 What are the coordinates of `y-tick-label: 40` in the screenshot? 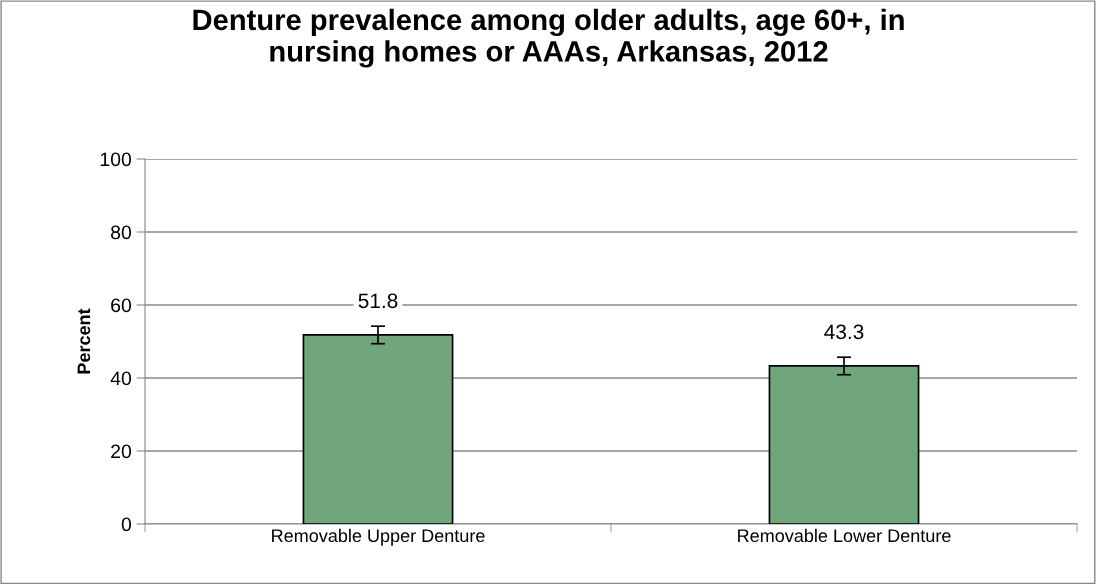 It's located at (121, 378).